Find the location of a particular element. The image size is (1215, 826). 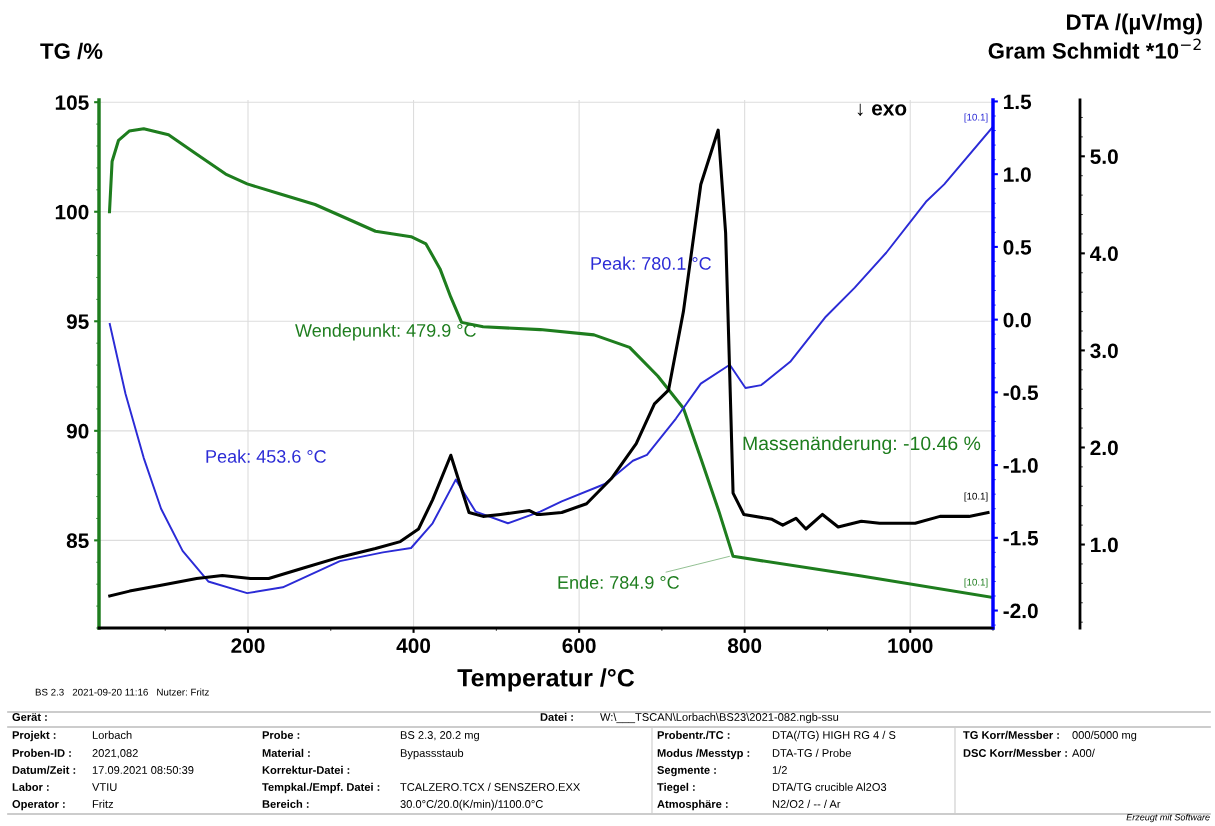

text: Erzeugt mit Software is located at coordinates (1168, 818).